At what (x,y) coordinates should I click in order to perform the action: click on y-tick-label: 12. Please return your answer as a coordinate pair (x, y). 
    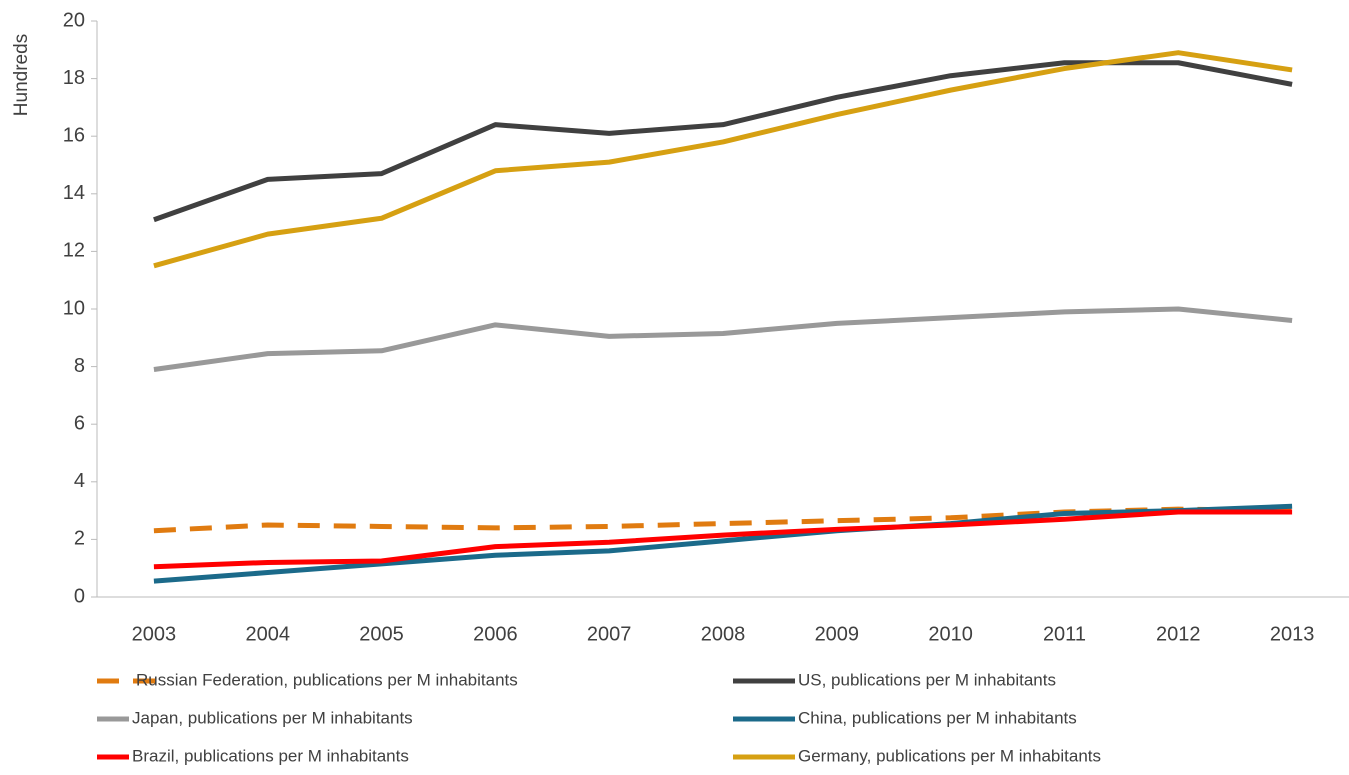
    Looking at the image, I should click on (74, 251).